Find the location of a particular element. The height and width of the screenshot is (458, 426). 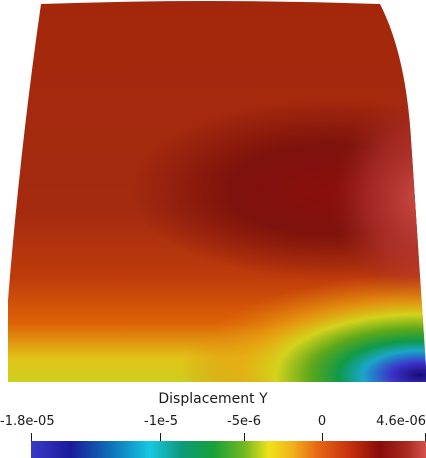

scalar-bar is located at coordinates (228, 445).